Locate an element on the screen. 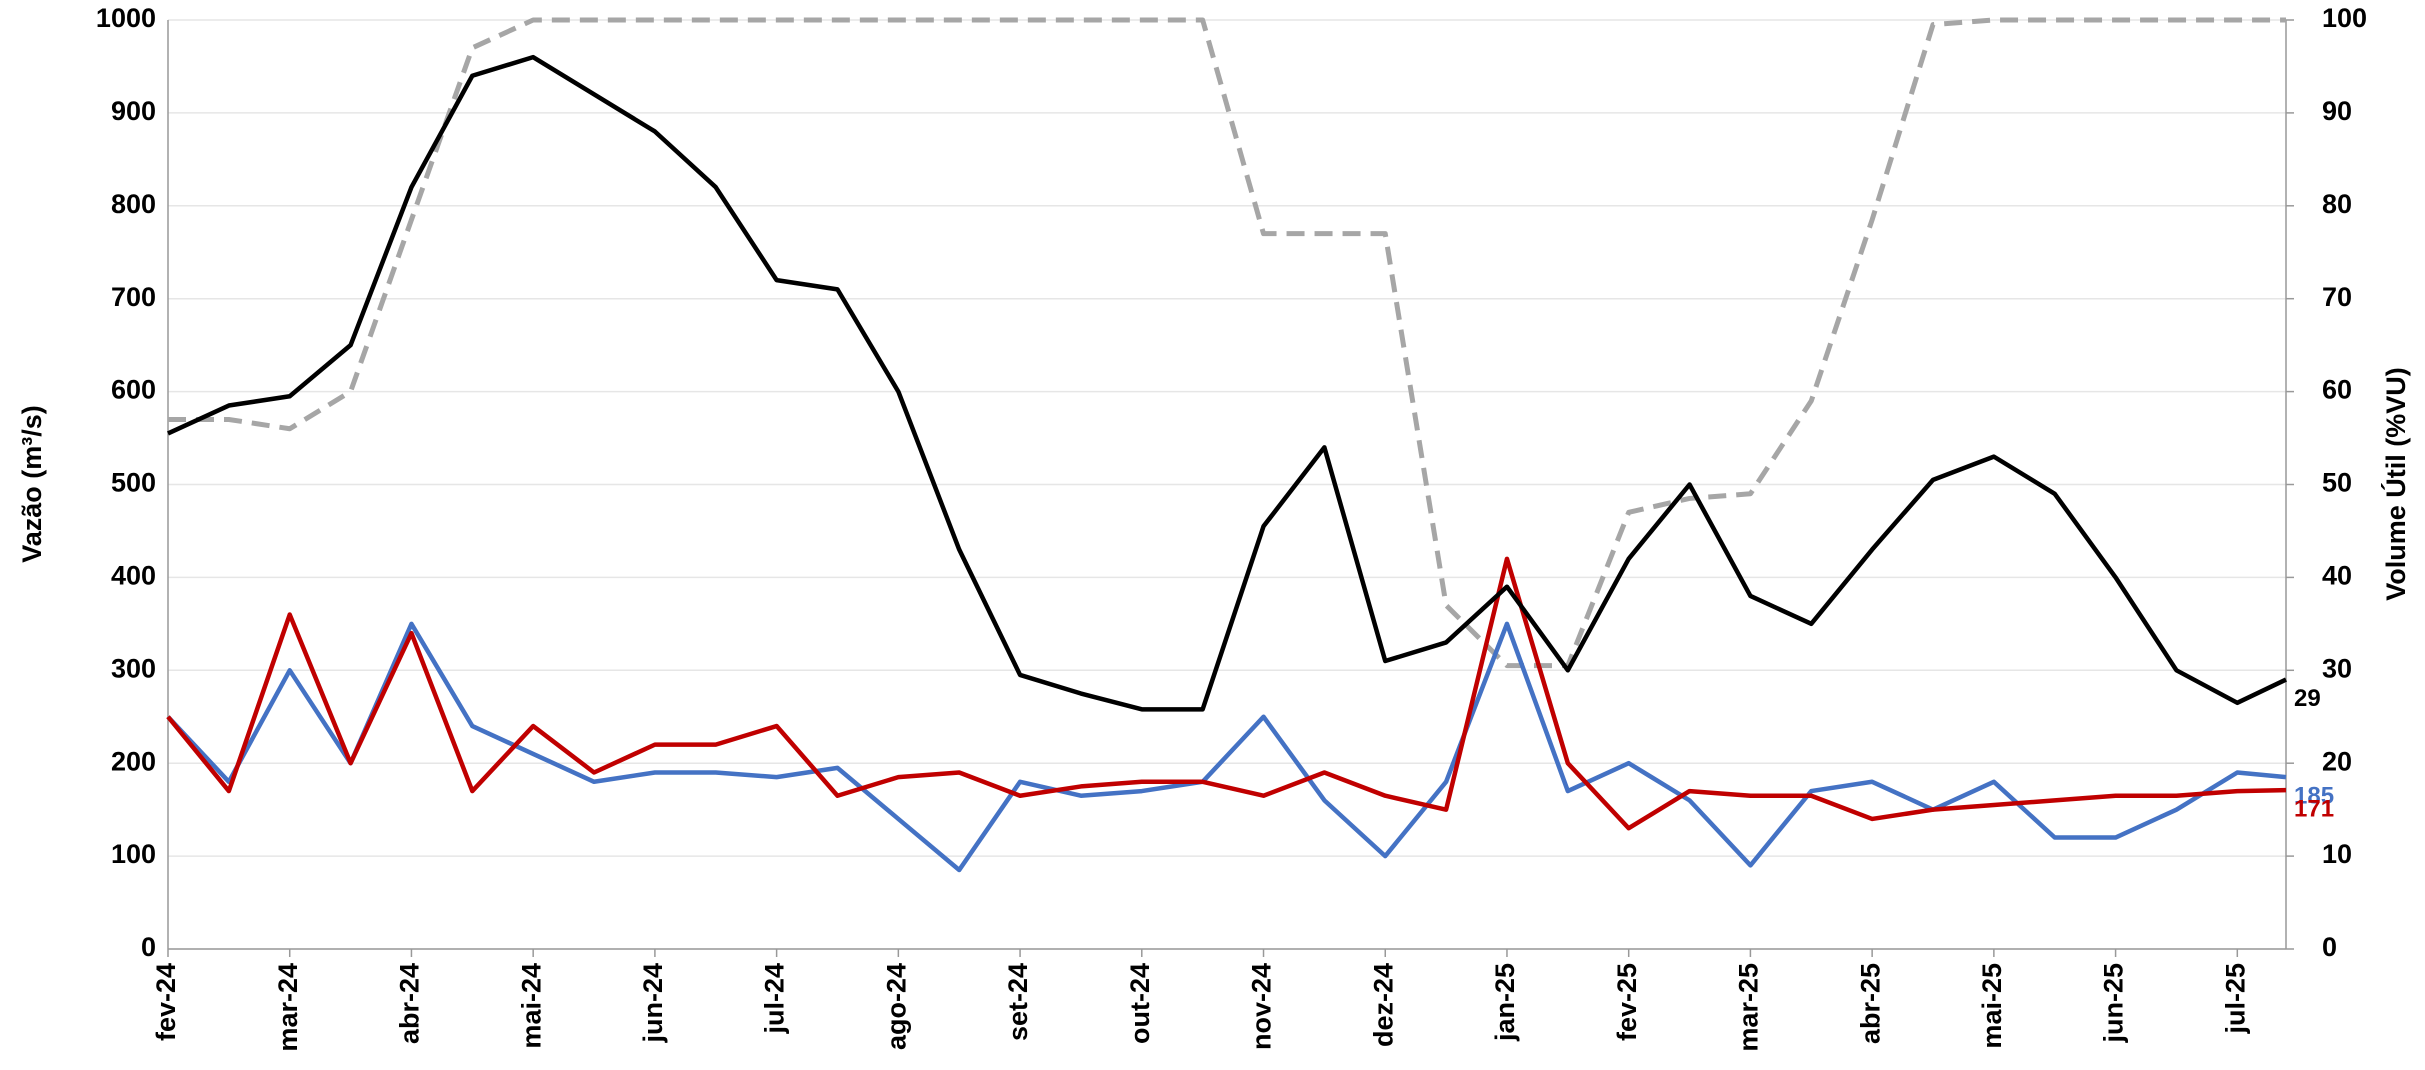  x-tick-label: abr-25 is located at coordinates (1870, 1003).